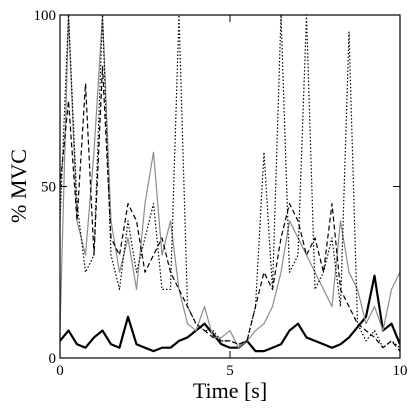  What do you see at coordinates (18, 186) in the screenshot?
I see `y-axis-label: % MVC` at bounding box center [18, 186].